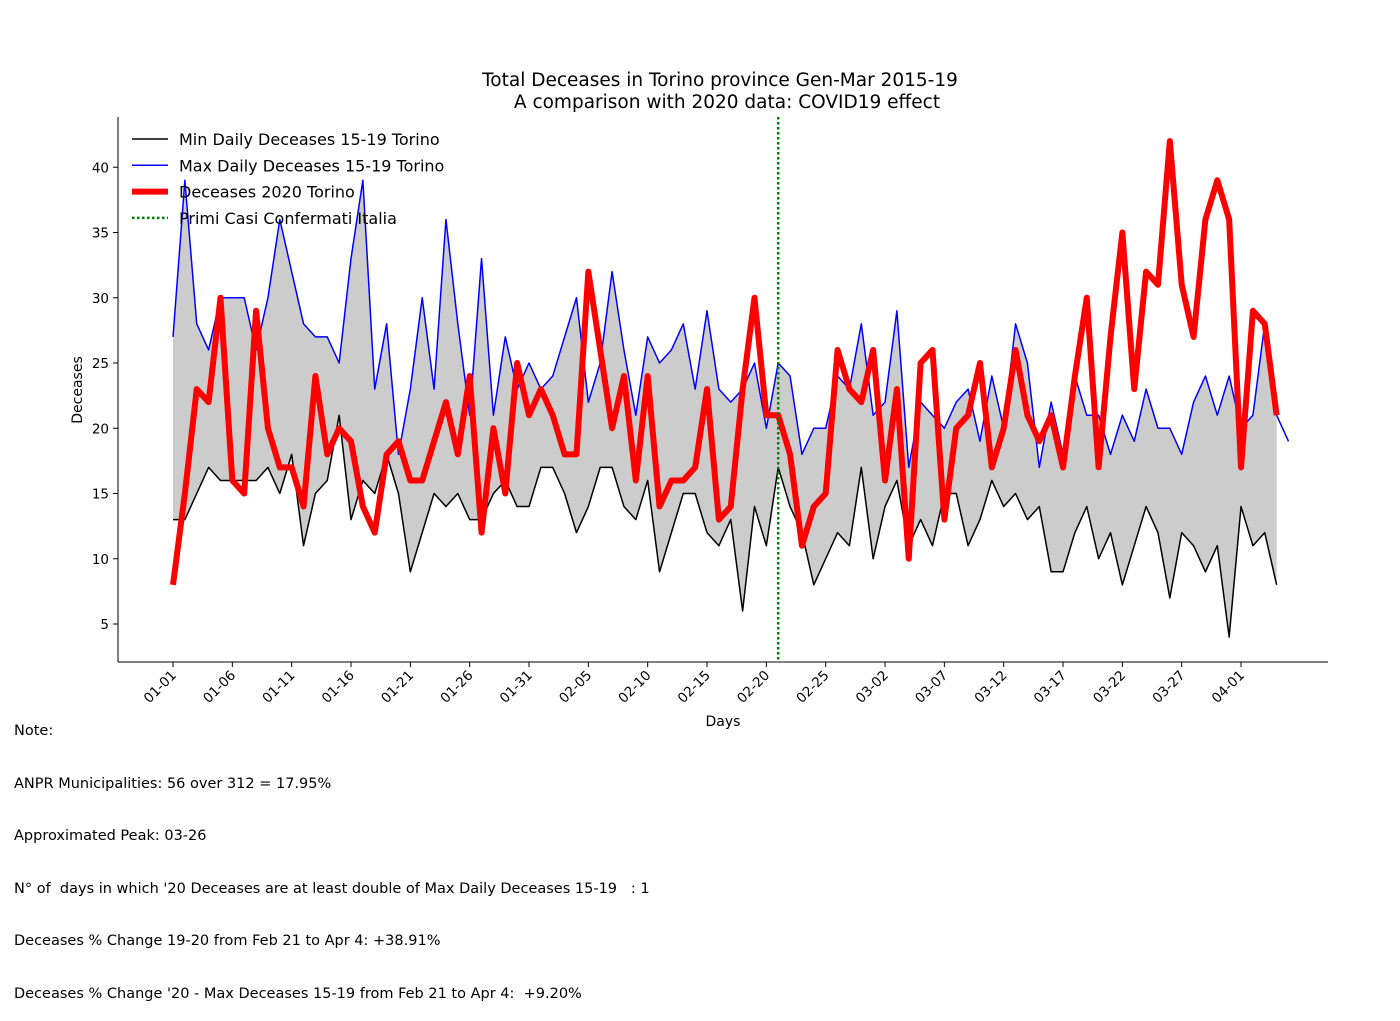 Image resolution: width=1400 pixels, height=1021 pixels. What do you see at coordinates (100, 168) in the screenshot?
I see `y-tick-label: 40` at bounding box center [100, 168].